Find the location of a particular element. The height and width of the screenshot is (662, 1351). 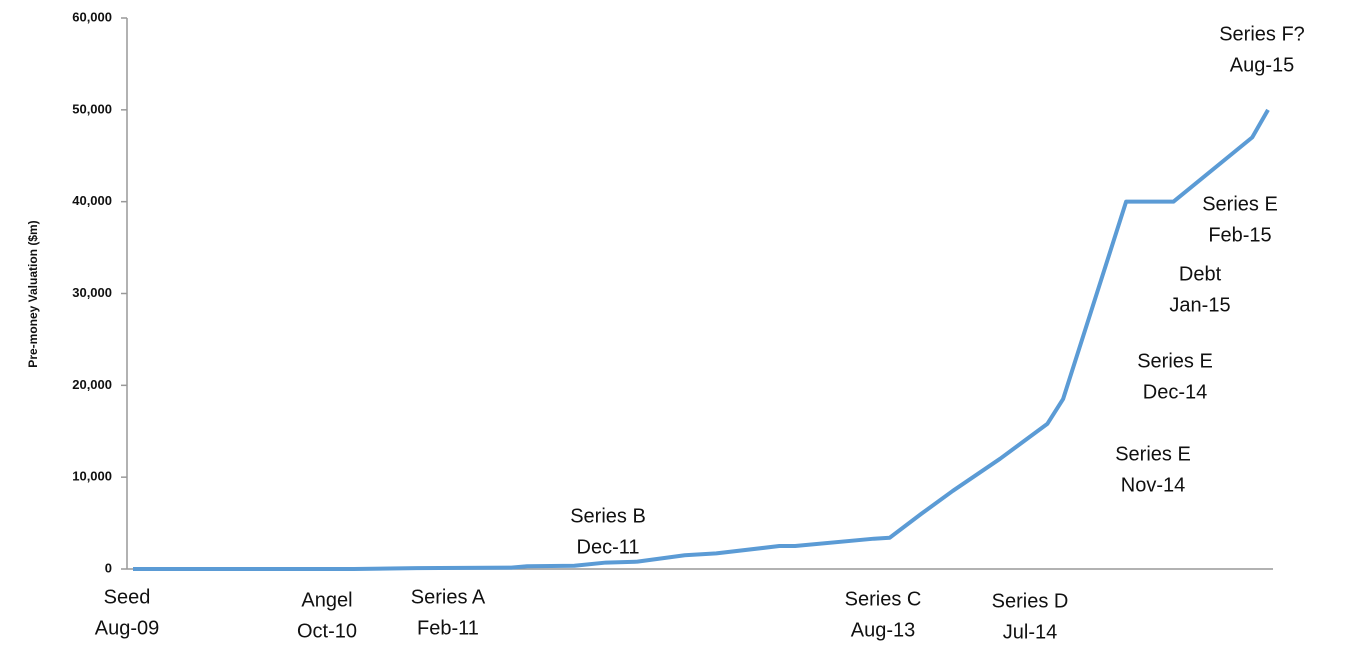

annotation: Aug-09 is located at coordinates (127, 628).